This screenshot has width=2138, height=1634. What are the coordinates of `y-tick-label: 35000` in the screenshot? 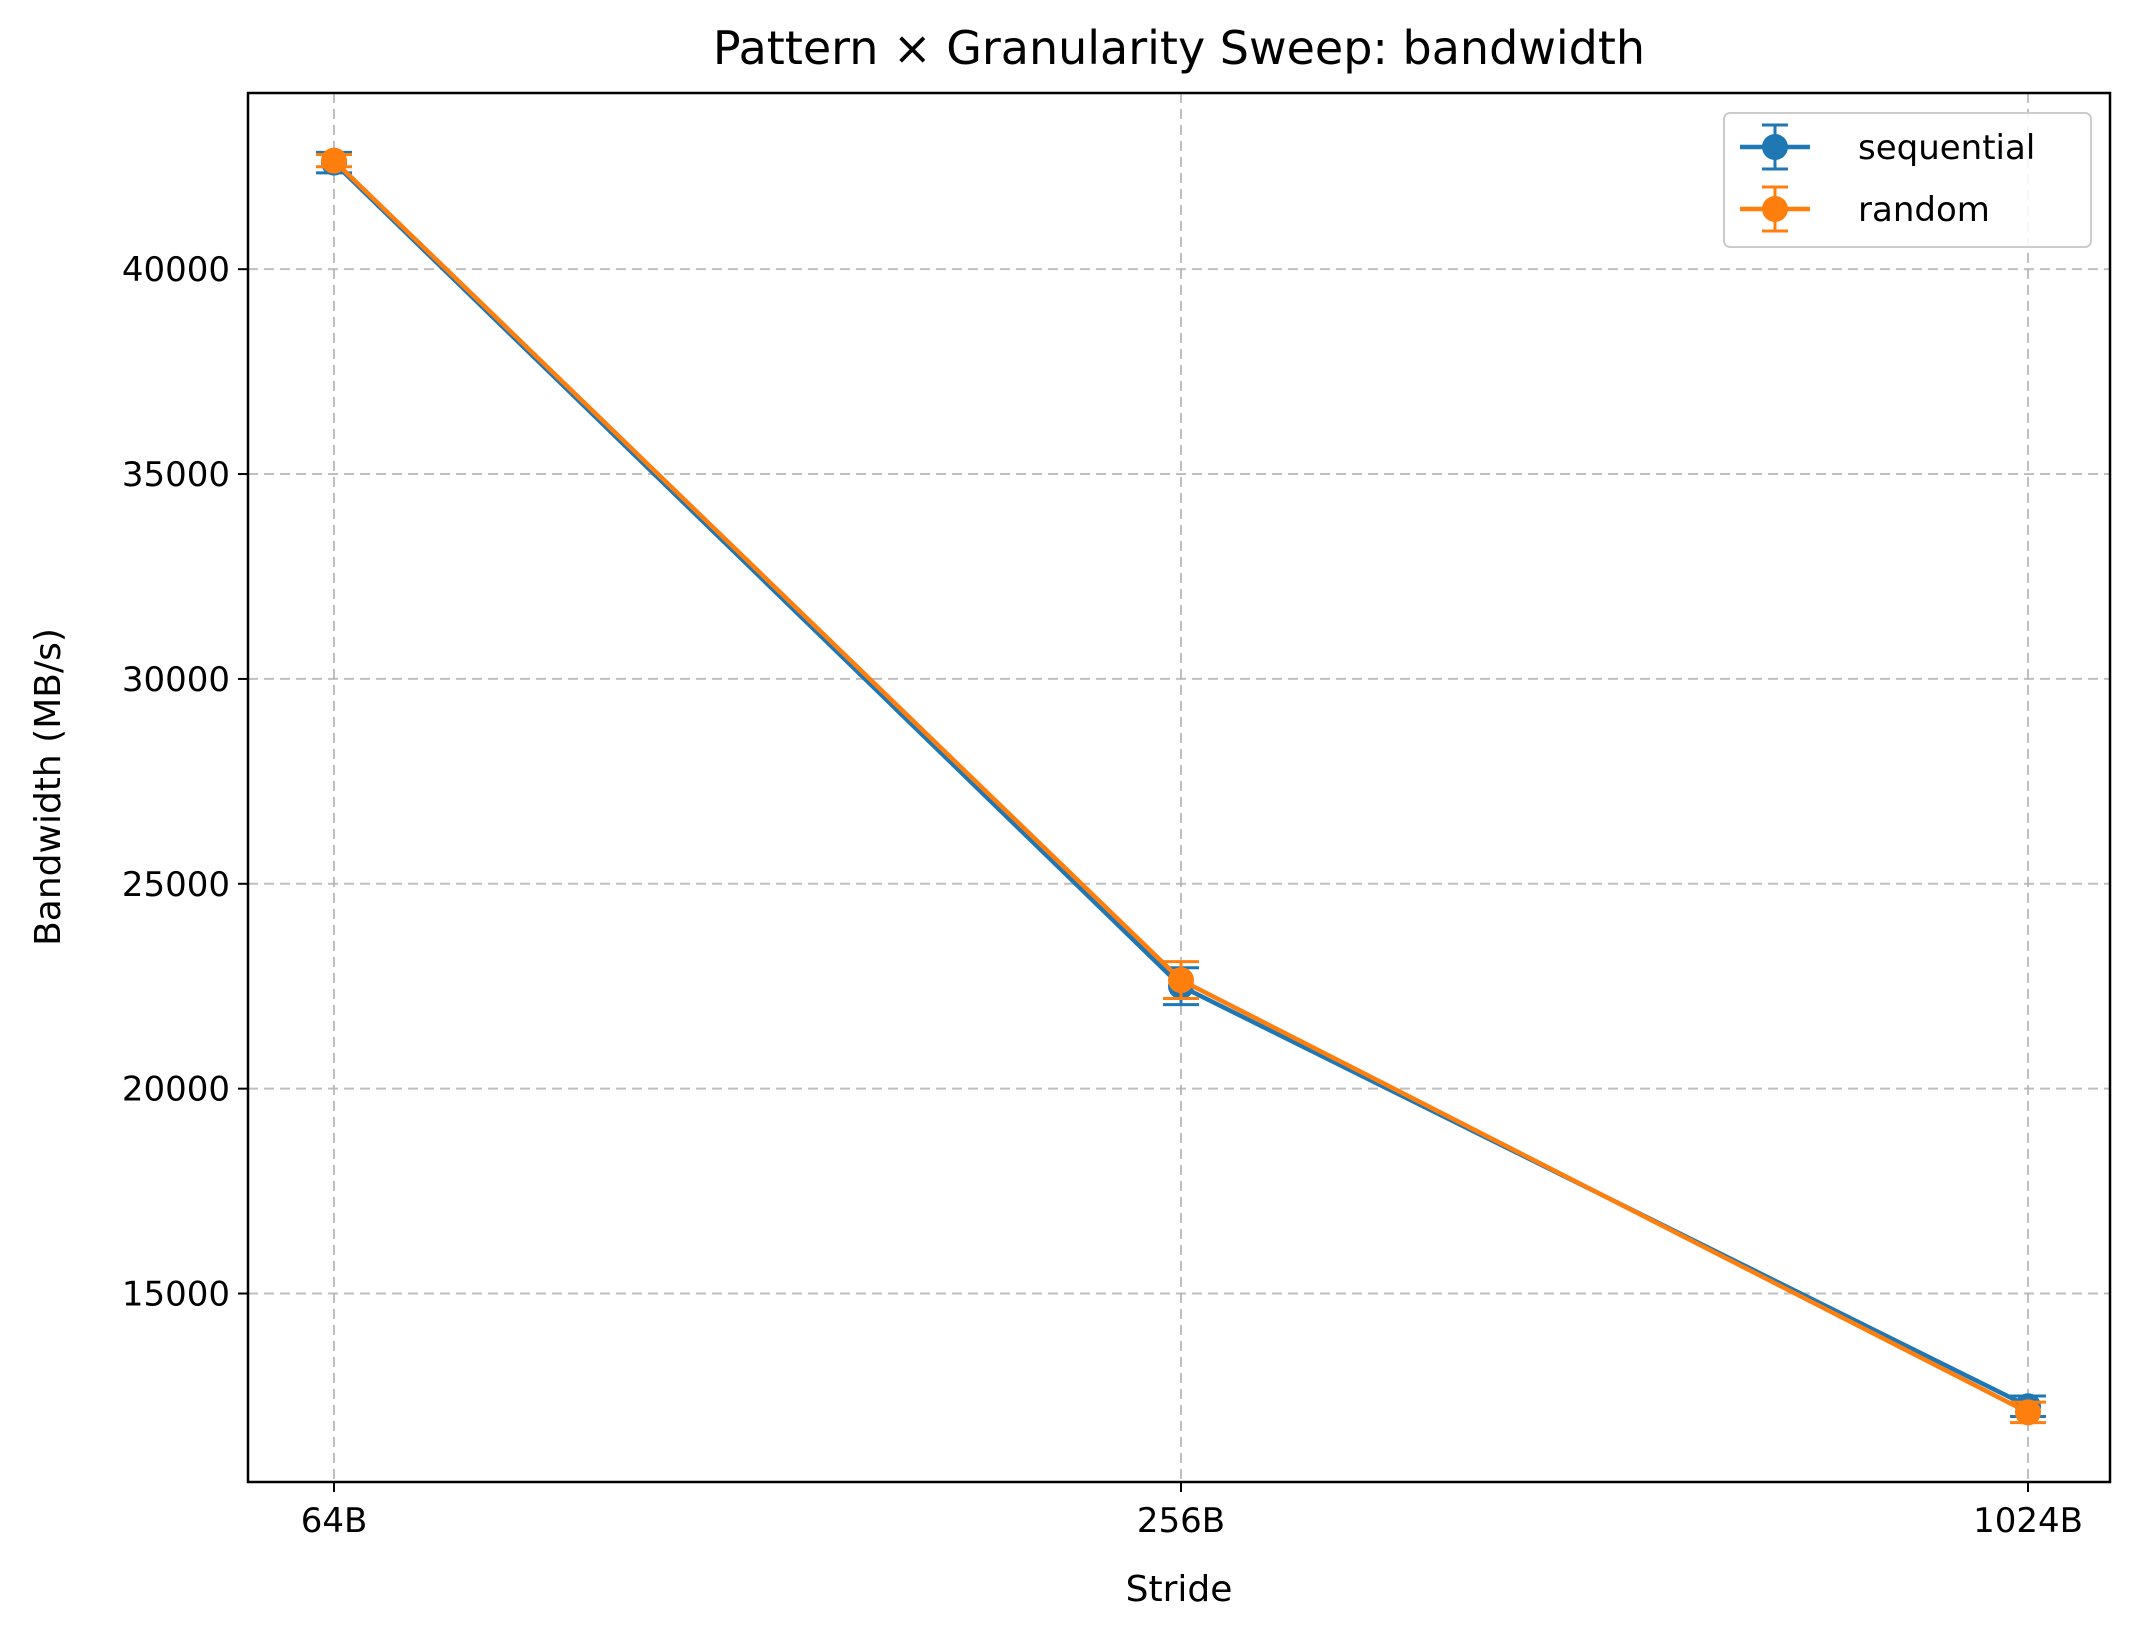 It's located at (176, 475).